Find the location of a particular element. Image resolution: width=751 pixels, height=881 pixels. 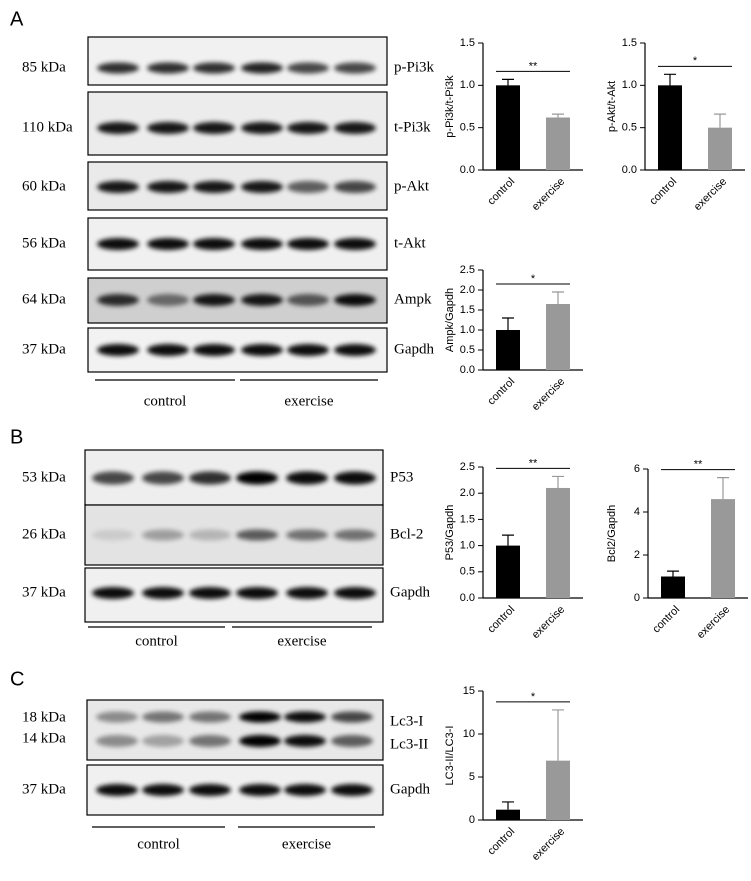

y-tick-label: 1.5 is located at coordinates (629, 43).